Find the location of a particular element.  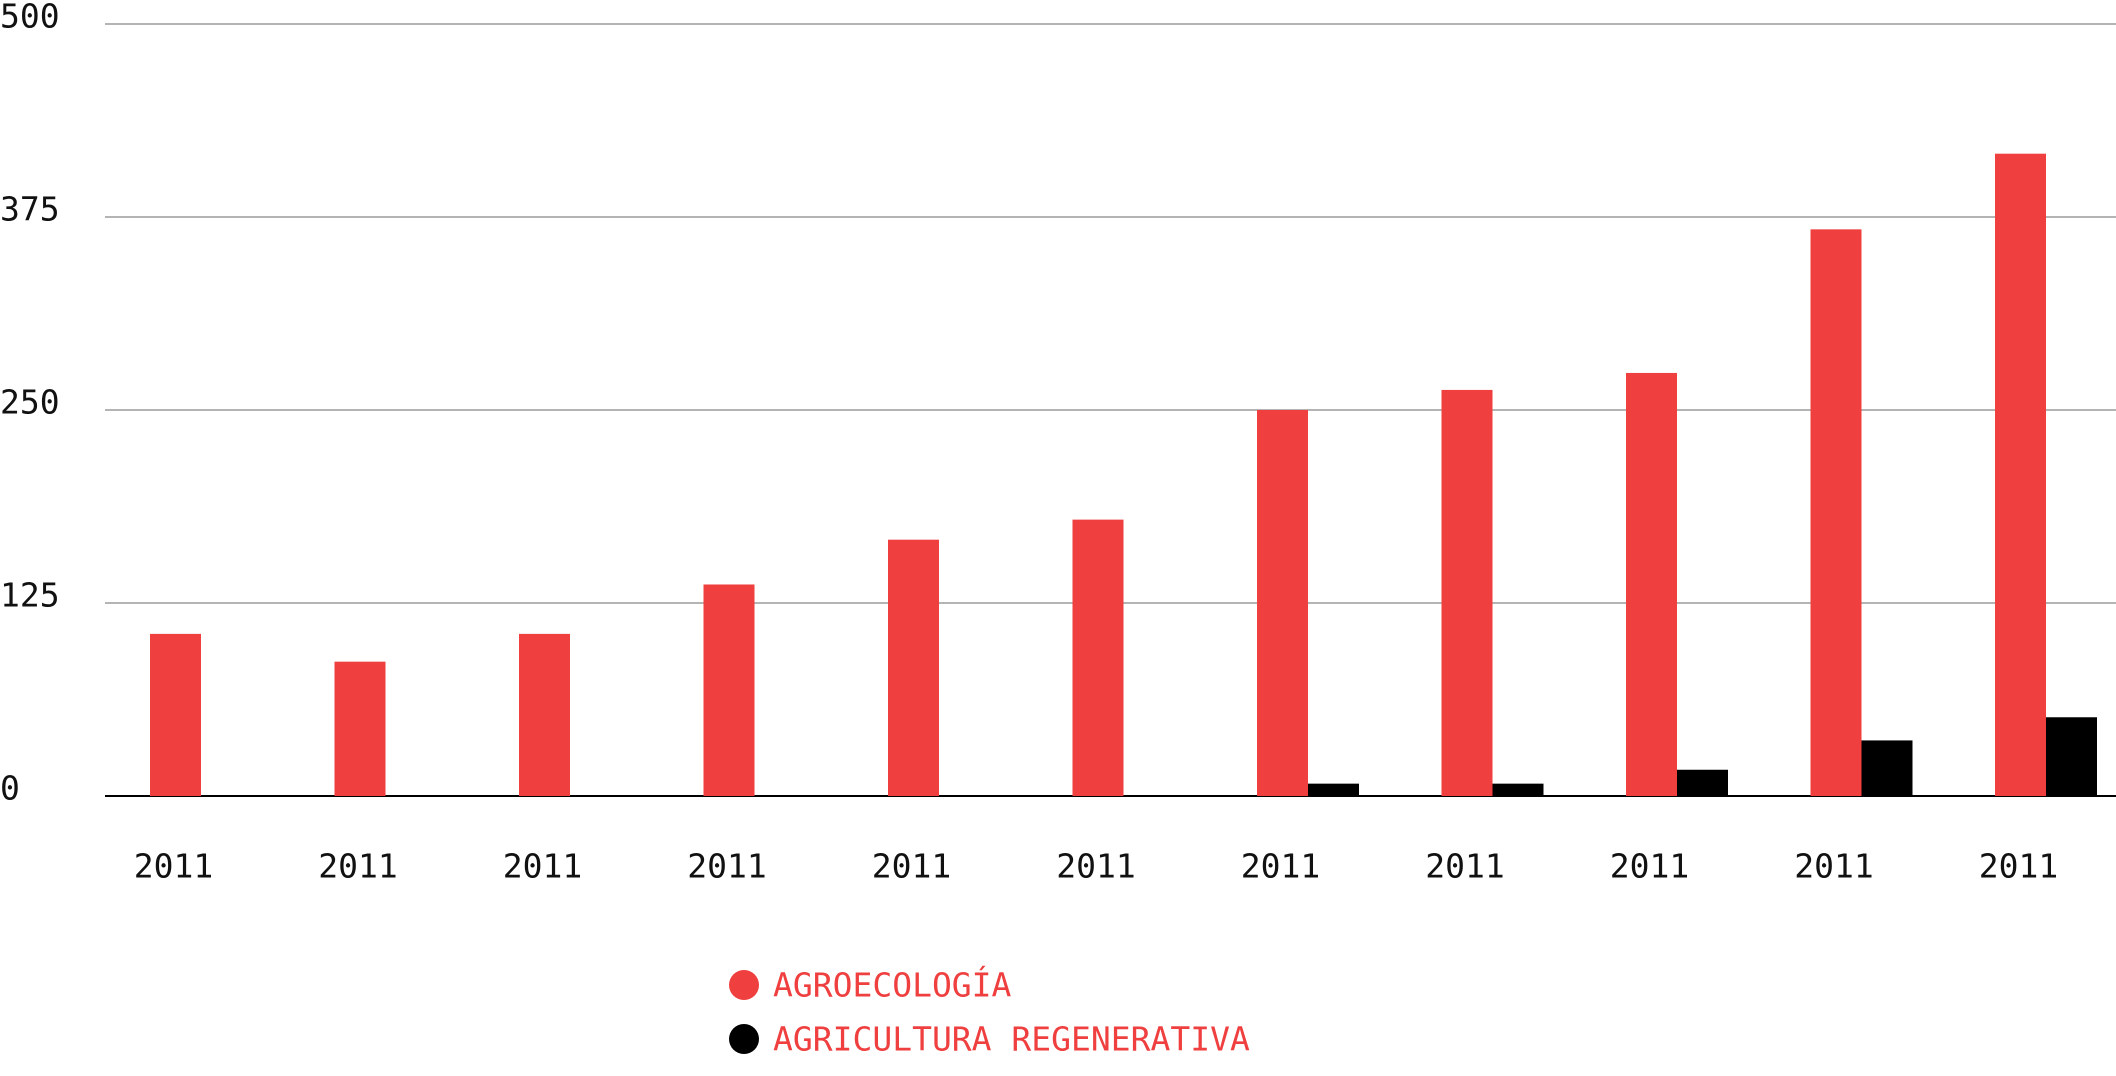

y-tick-label: 500 is located at coordinates (30, 18).